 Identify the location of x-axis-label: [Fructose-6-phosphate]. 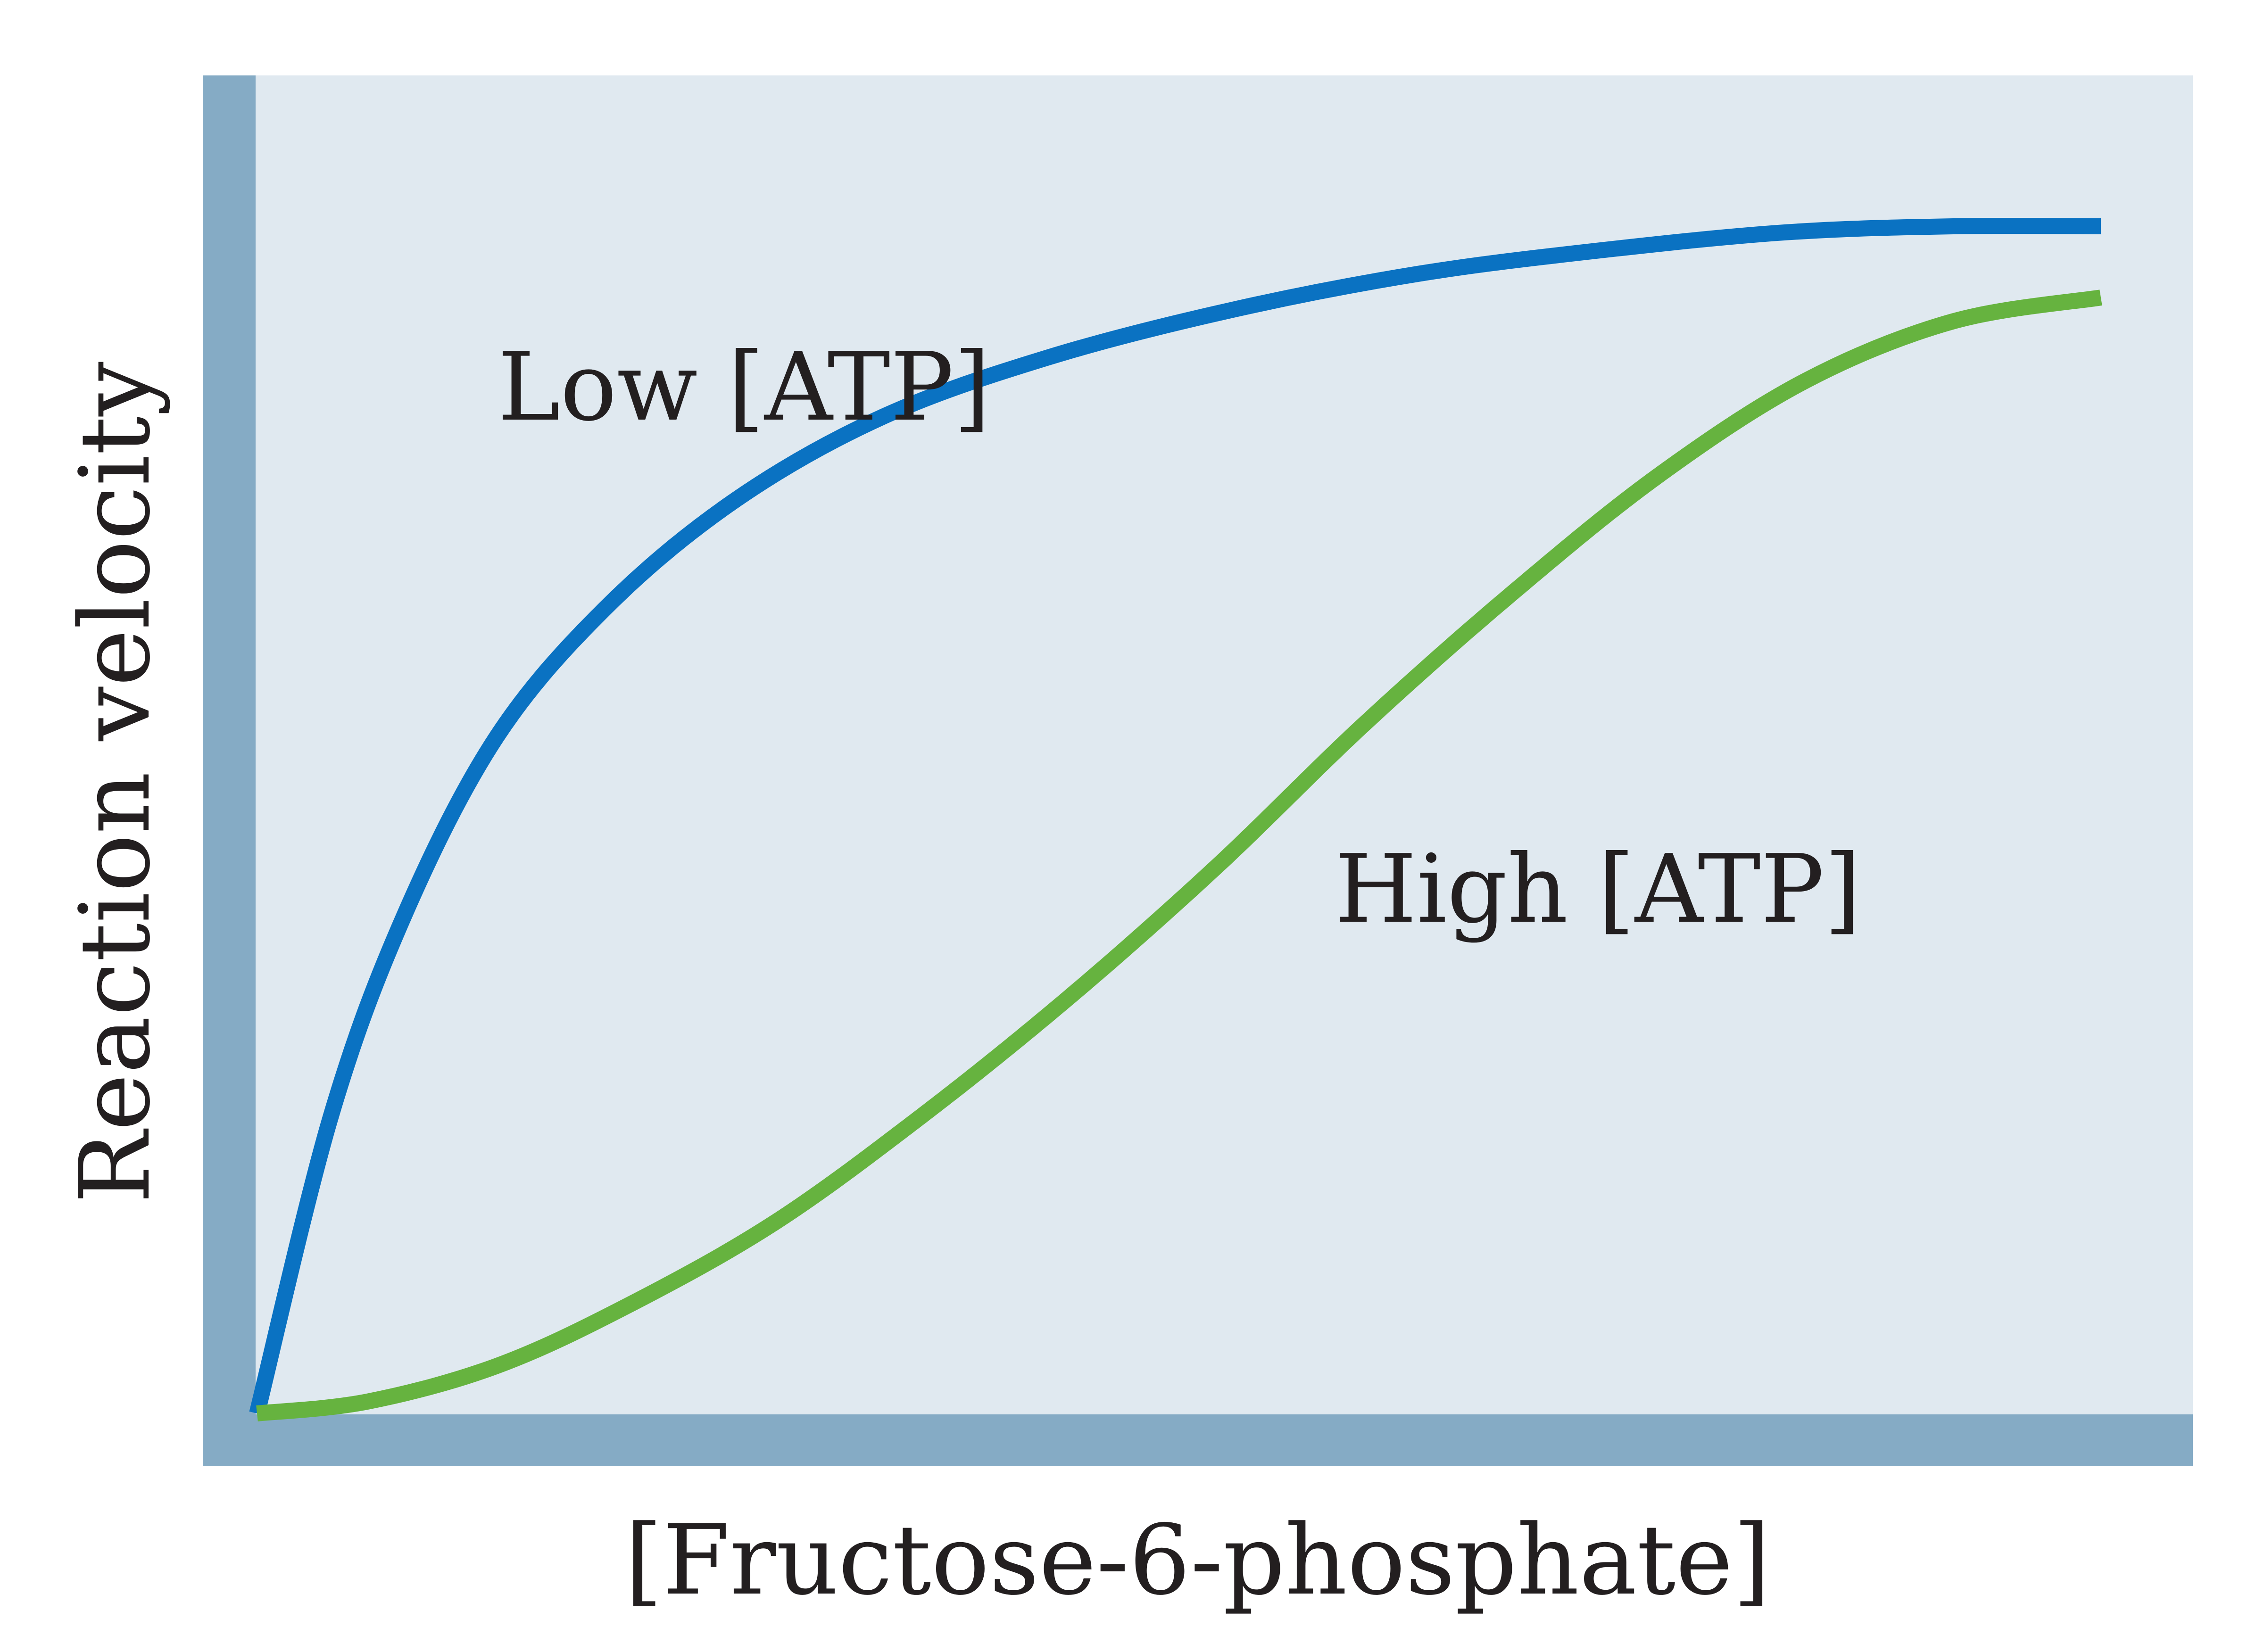
(1198, 1560).